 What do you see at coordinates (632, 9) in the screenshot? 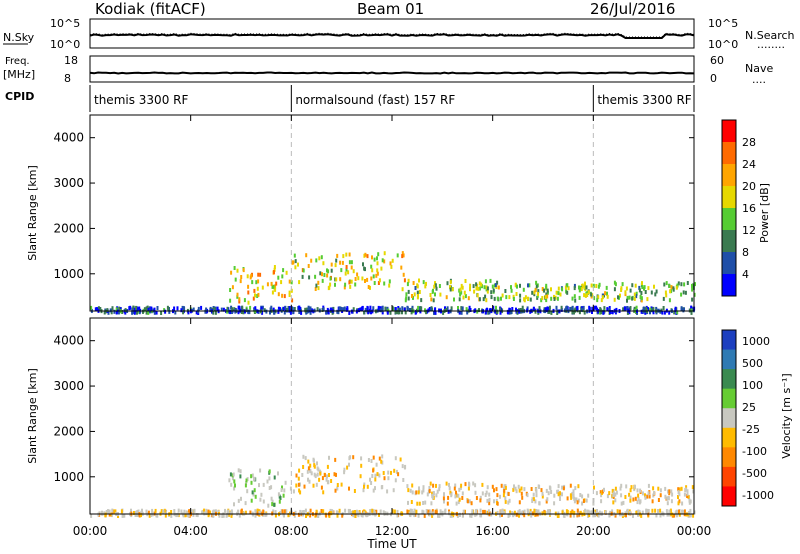
I see `date-title: 26/Jul/2016` at bounding box center [632, 9].